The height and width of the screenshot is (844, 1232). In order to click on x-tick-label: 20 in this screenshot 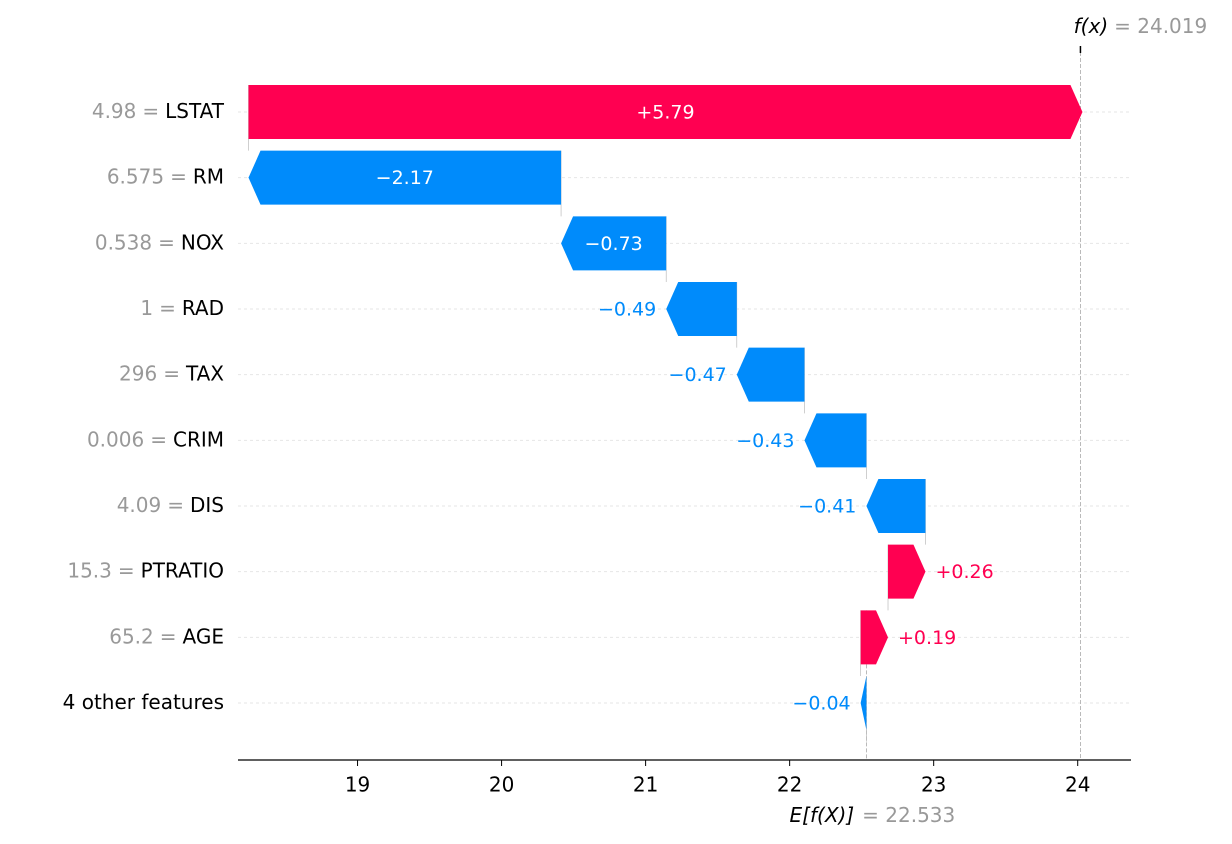, I will do `click(501, 785)`.